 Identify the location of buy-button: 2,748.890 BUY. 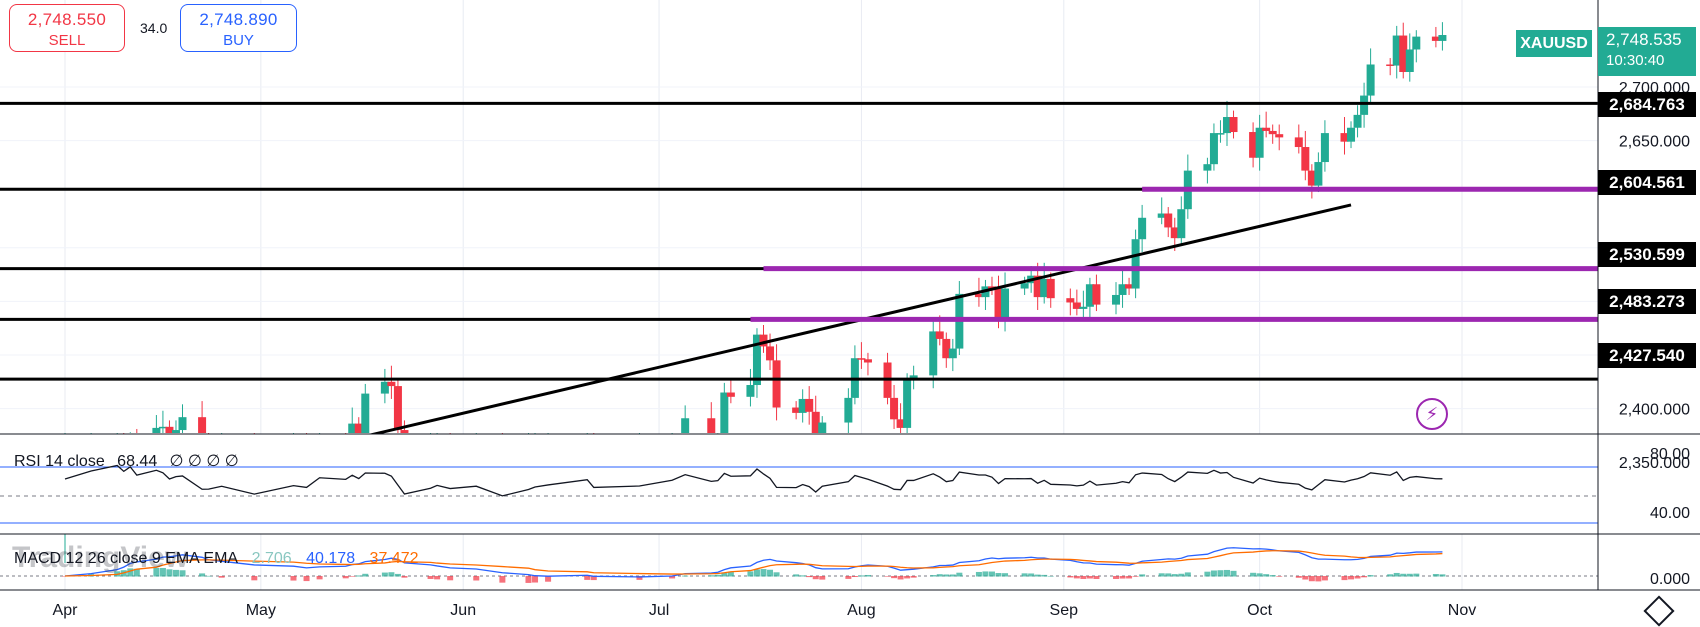
(238, 28).